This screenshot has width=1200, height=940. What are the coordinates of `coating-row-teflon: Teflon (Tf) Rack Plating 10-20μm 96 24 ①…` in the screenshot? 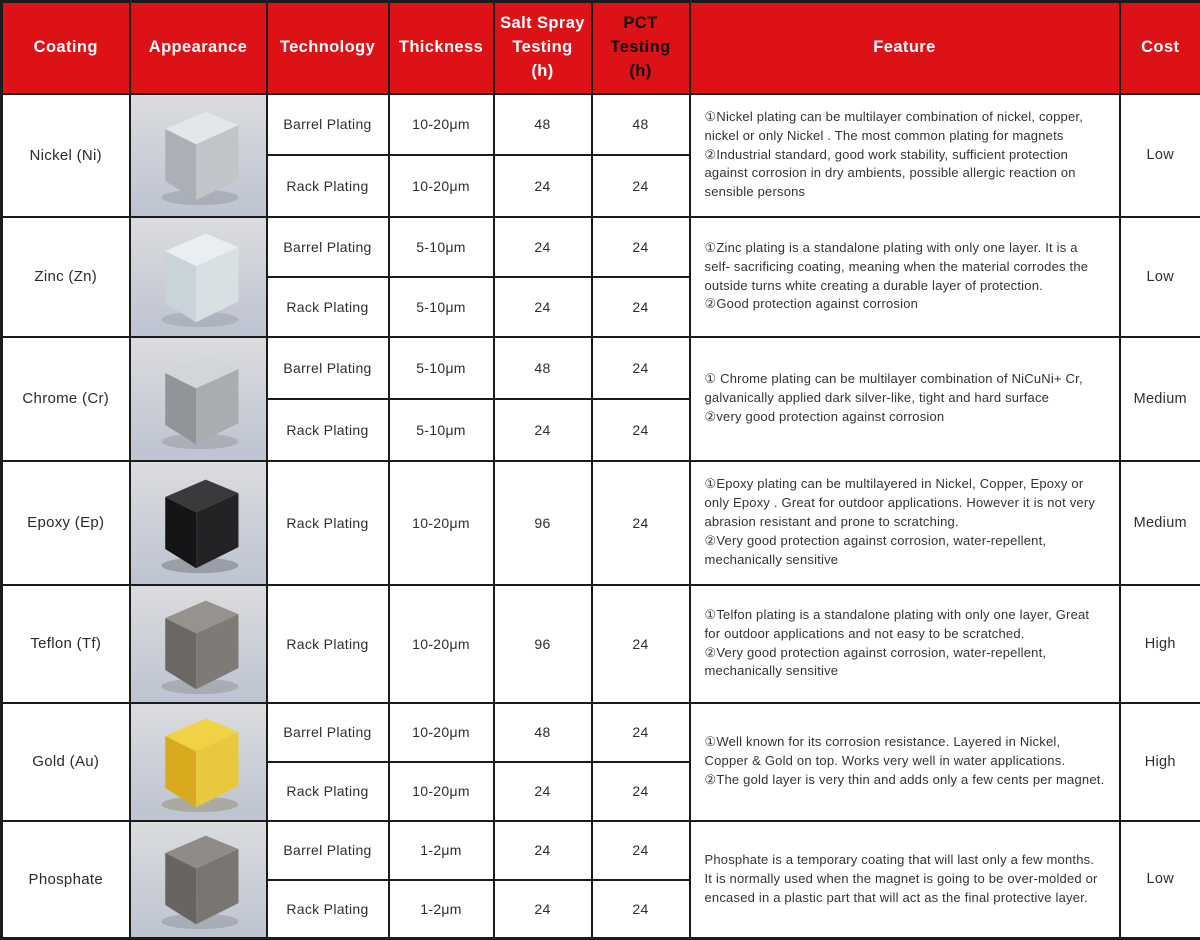 It's located at (600, 643).